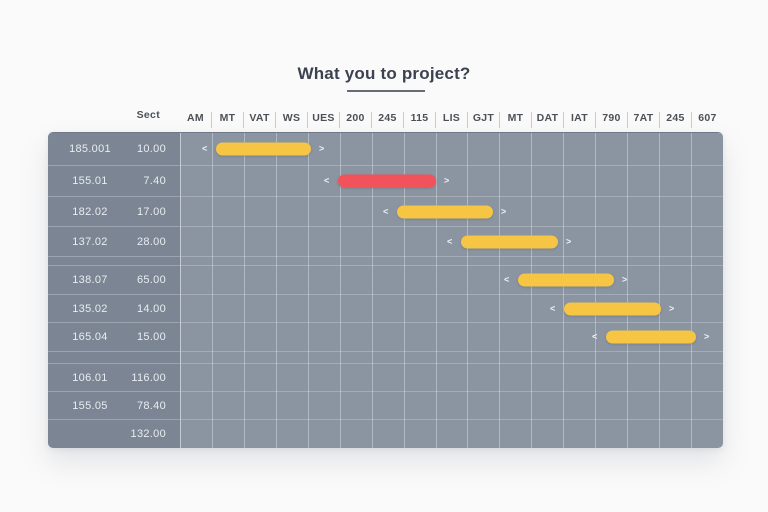  I want to click on row-id-label: 135.02, so click(90, 308).